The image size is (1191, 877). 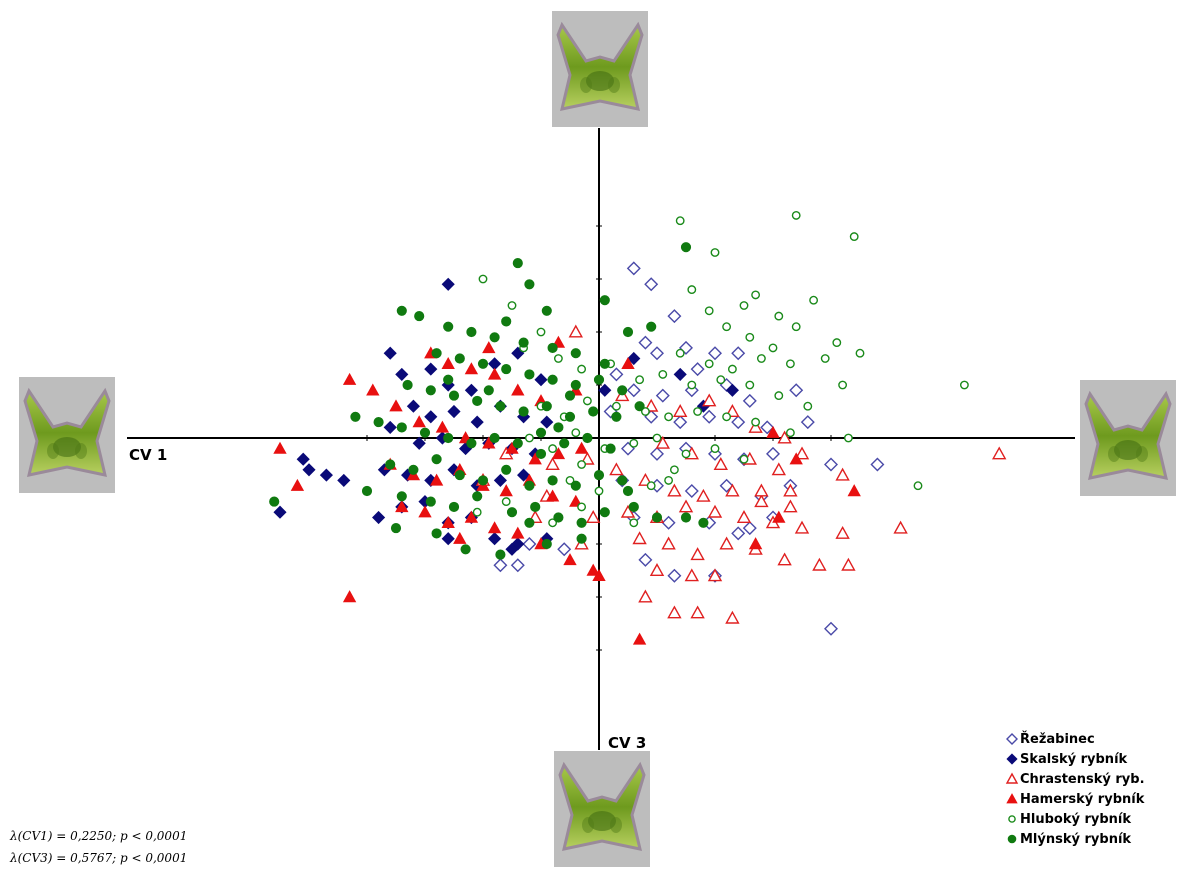 What do you see at coordinates (1057, 739) in the screenshot?
I see `legend-entry: Řežabinec` at bounding box center [1057, 739].